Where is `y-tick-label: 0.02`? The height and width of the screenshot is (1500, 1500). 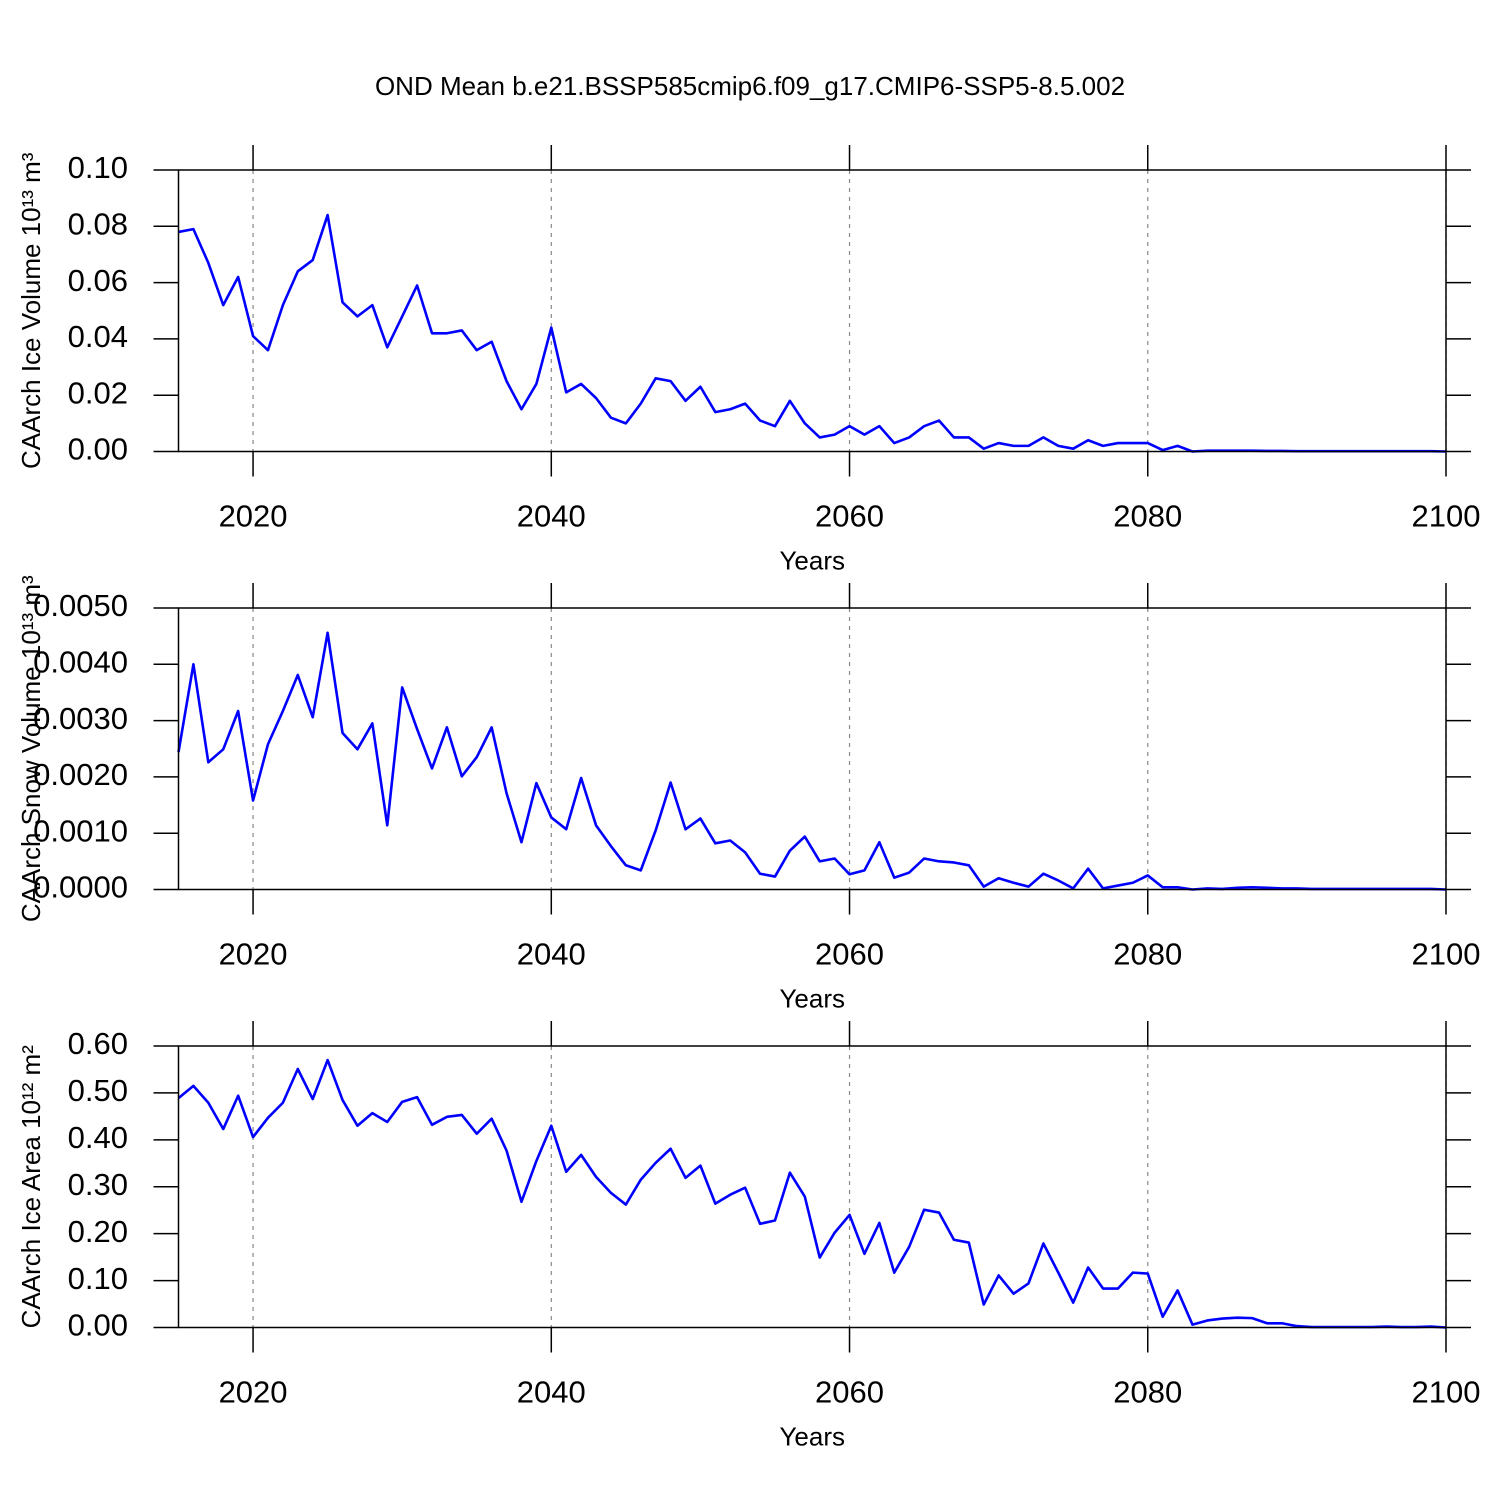
y-tick-label: 0.02 is located at coordinates (98, 392).